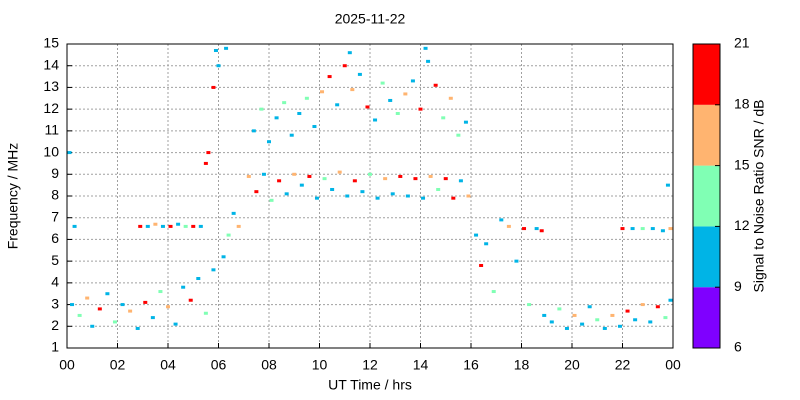 The width and height of the screenshot is (800, 400). What do you see at coordinates (51, 86) in the screenshot?
I see `y-tick-label: 13` at bounding box center [51, 86].